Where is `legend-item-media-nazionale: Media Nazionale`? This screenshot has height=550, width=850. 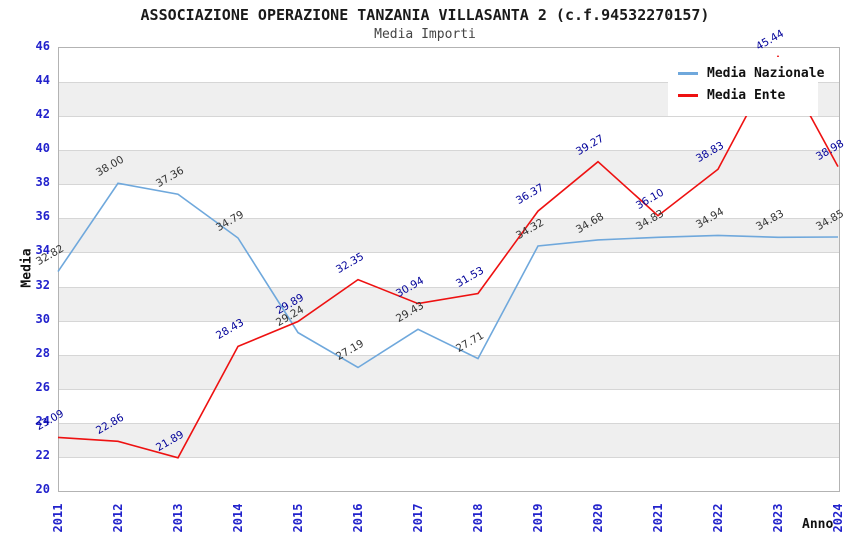
legend-item-media-nazionale: Media Nazionale is located at coordinates (751, 73).